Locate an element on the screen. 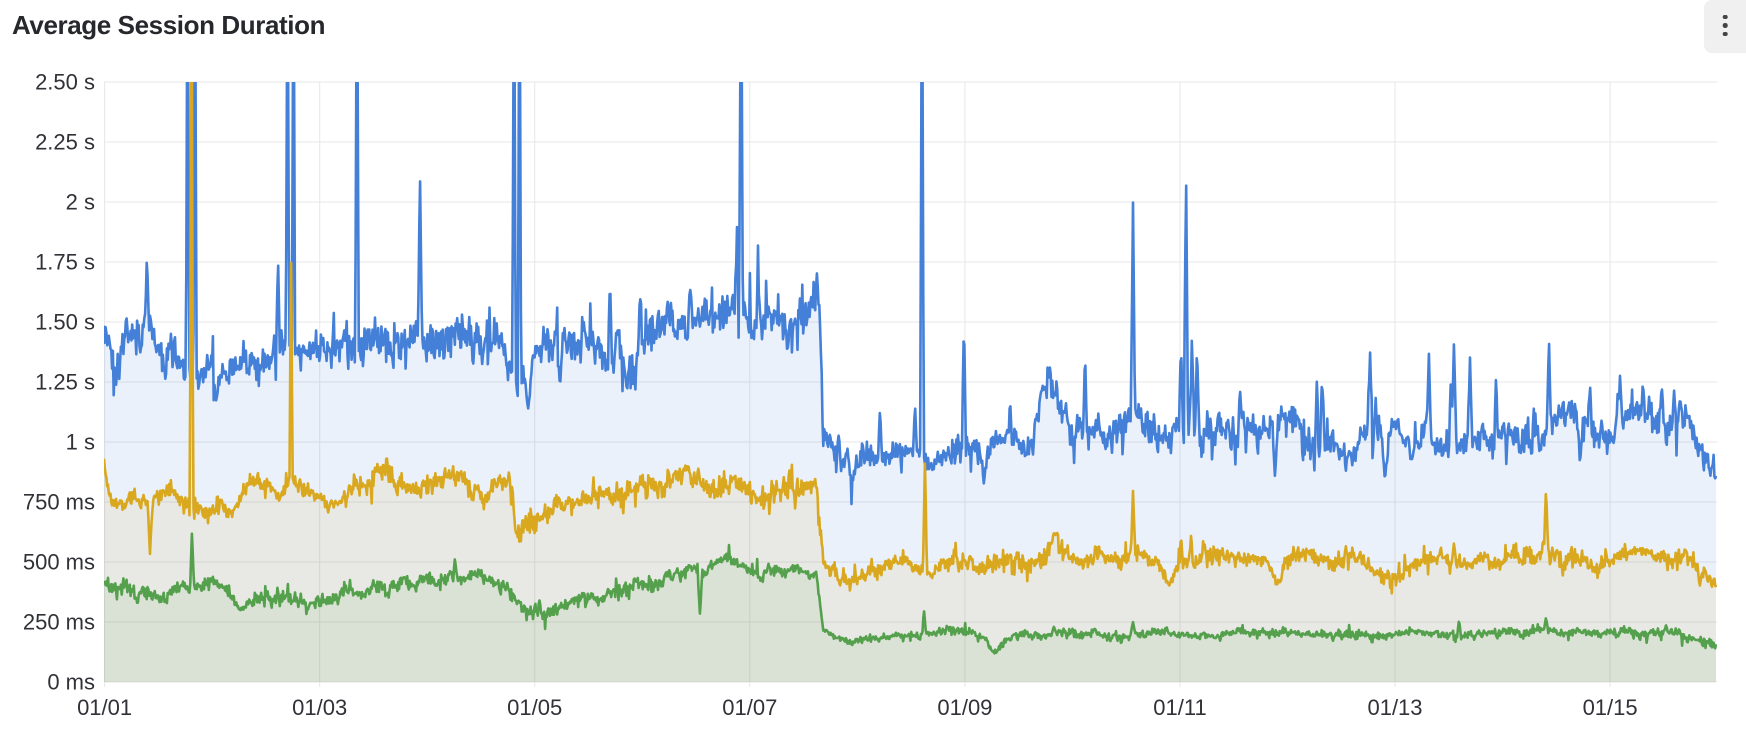 The image size is (1746, 734). svg-text: 0 ms is located at coordinates (71, 682).